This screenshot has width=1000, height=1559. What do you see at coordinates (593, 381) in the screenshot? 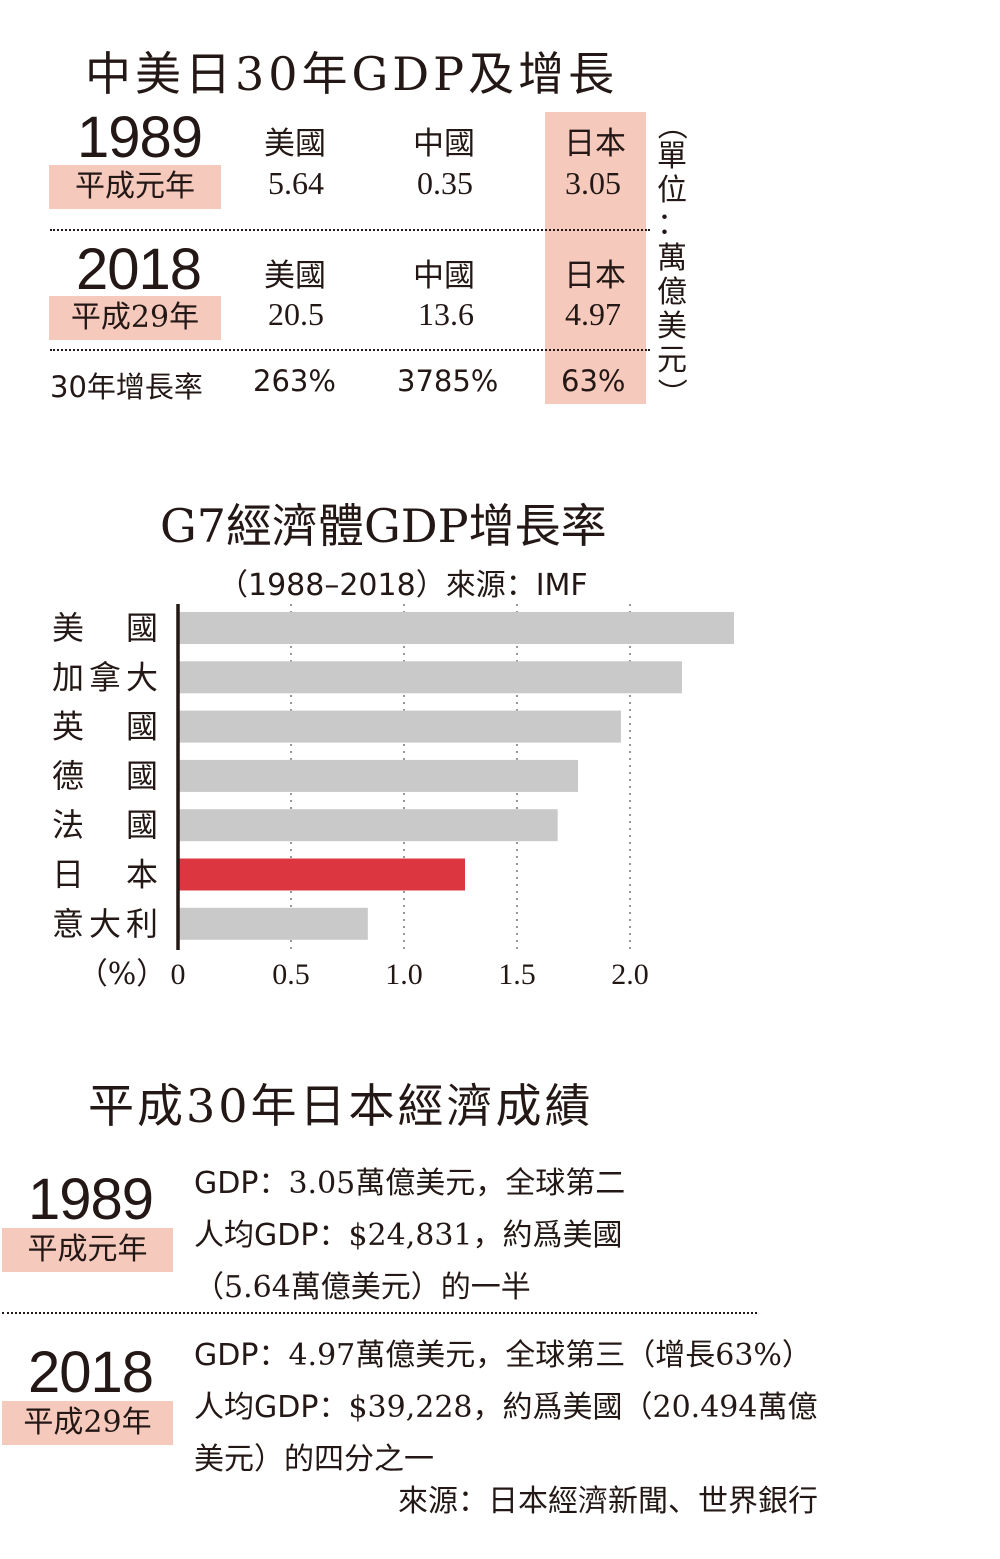
I see `growth-japan: 63%` at bounding box center [593, 381].